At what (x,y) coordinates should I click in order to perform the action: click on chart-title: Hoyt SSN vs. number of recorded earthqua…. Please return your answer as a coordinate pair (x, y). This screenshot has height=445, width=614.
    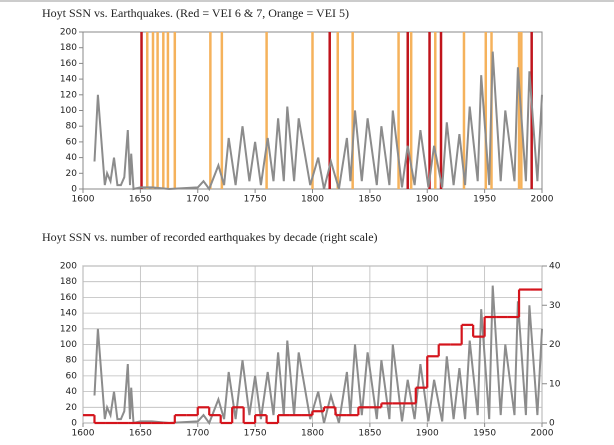
    Looking at the image, I should click on (210, 237).